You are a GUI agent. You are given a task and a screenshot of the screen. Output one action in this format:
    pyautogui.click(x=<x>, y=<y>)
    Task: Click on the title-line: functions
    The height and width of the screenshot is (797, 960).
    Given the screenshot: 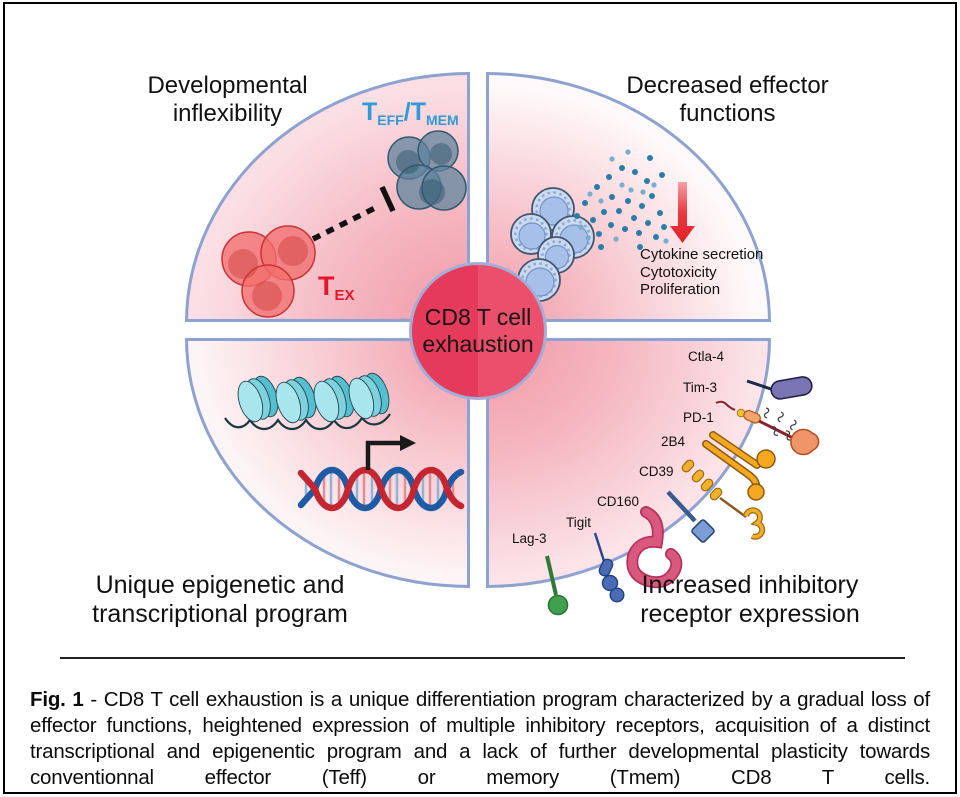 What is the action you would take?
    pyautogui.click(x=727, y=113)
    